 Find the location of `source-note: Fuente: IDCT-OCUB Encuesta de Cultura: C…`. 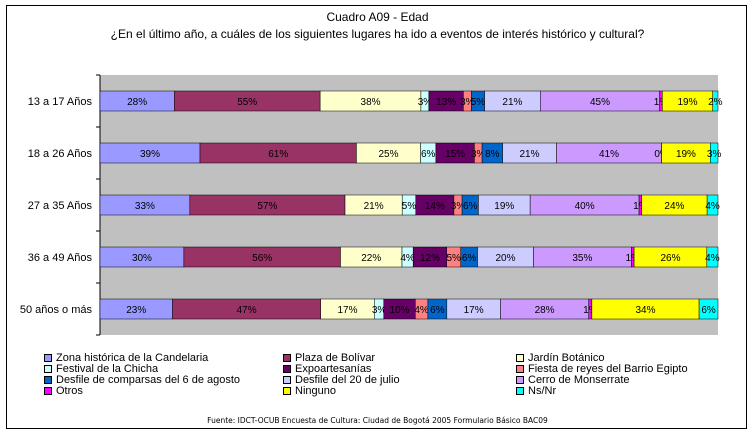

source-note: Fuente: IDCT-OCUB Encuesta de Cultura: C… is located at coordinates (377, 420).